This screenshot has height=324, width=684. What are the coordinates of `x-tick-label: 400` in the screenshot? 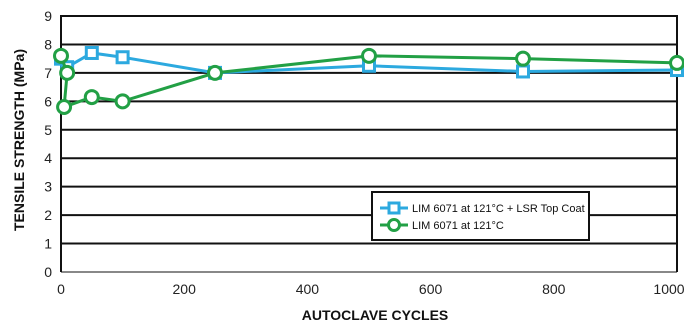 It's located at (308, 289).